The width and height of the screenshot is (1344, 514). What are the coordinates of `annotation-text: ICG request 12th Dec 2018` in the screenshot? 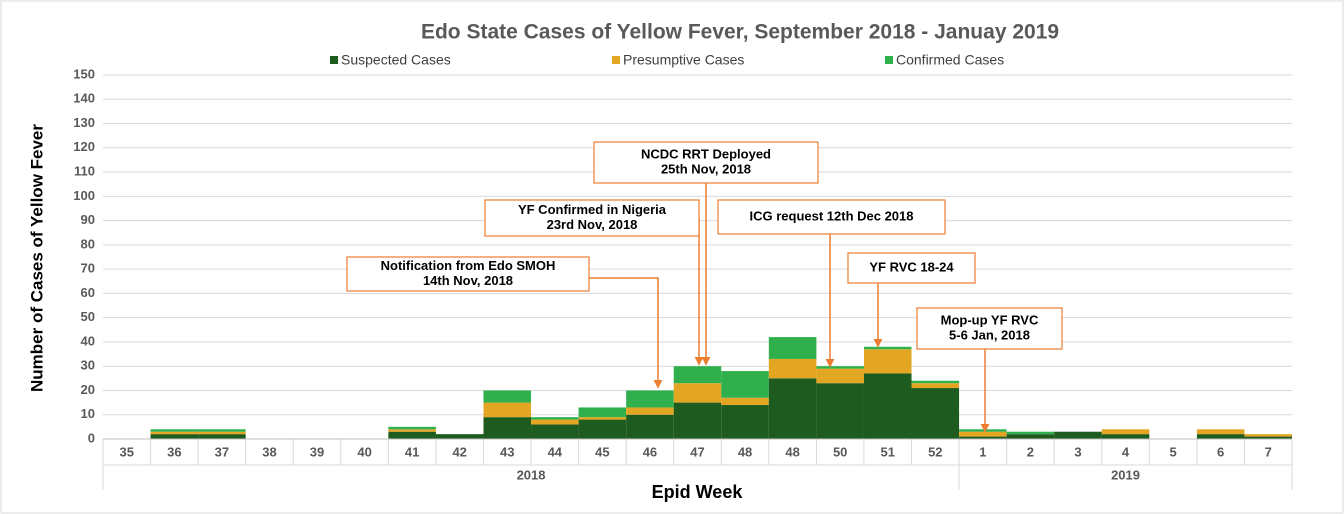 It's located at (831, 215).